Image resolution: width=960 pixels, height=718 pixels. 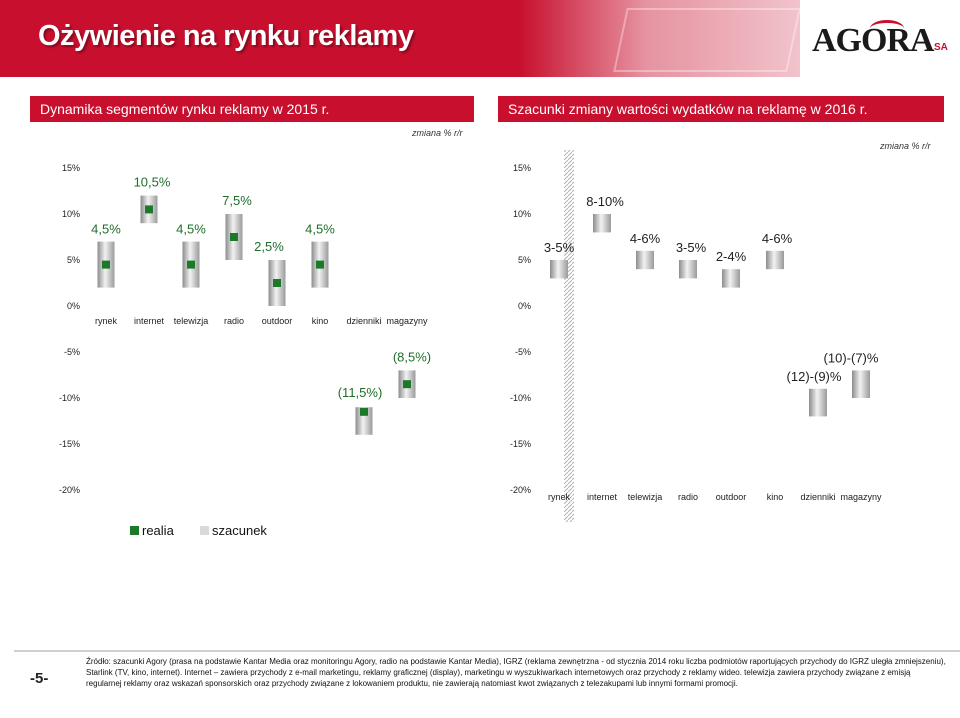 What do you see at coordinates (412, 356) in the screenshot?
I see `data-label: (8,5%)` at bounding box center [412, 356].